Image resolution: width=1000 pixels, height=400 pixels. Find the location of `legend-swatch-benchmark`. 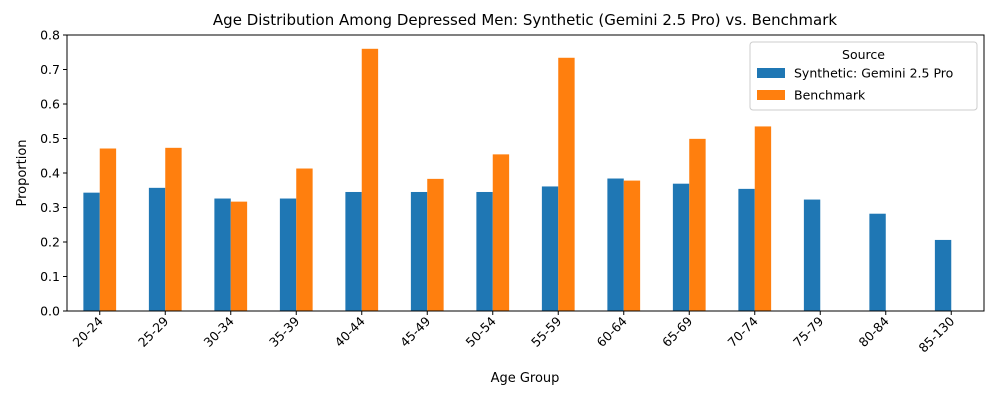

legend-swatch-benchmark is located at coordinates (771, 95).